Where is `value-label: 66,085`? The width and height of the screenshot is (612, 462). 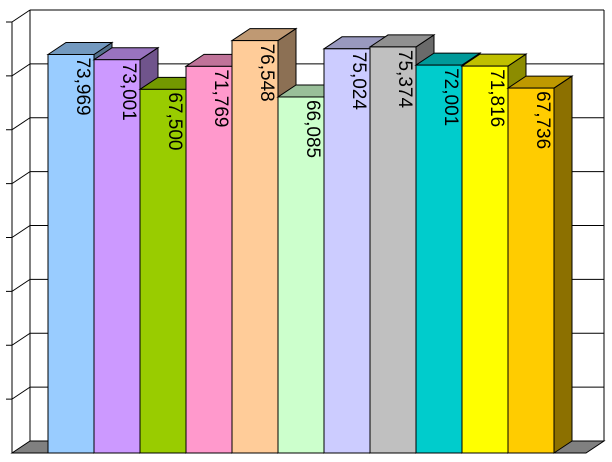
value-label: 66,085 is located at coordinates (312, 129).